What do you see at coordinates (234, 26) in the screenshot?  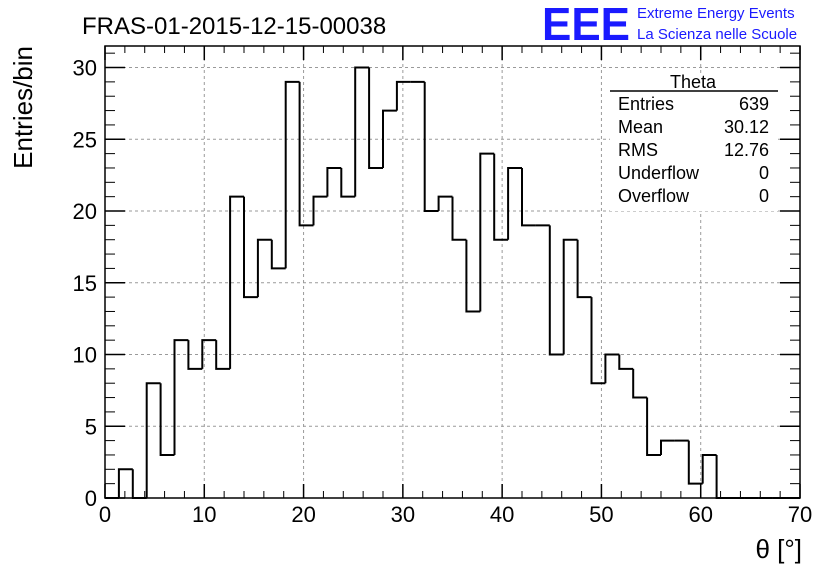 I see `chart-title: FRAS-01-2015-12-15-00038` at bounding box center [234, 26].